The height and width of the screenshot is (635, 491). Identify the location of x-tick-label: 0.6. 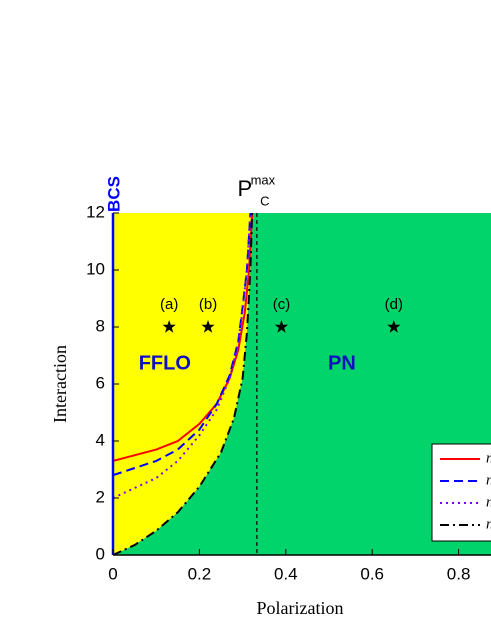
(372, 573).